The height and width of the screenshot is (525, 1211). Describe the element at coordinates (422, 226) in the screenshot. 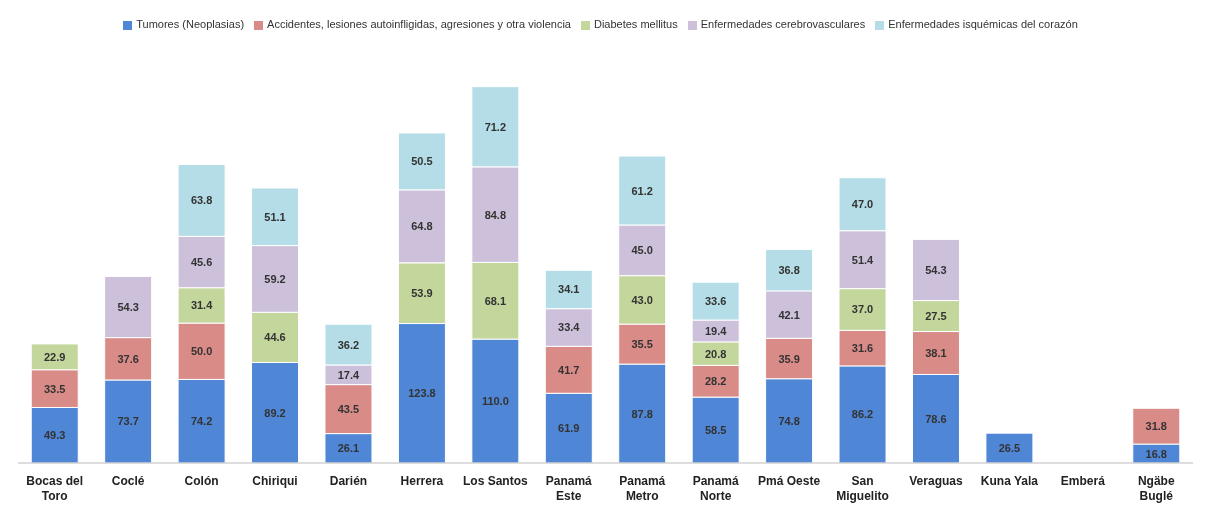

I see `data-label: 64.8` at that location.